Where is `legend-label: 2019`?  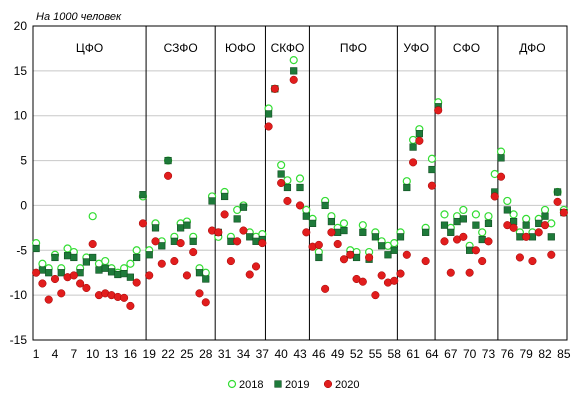 legend-label: 2019 is located at coordinates (297, 385).